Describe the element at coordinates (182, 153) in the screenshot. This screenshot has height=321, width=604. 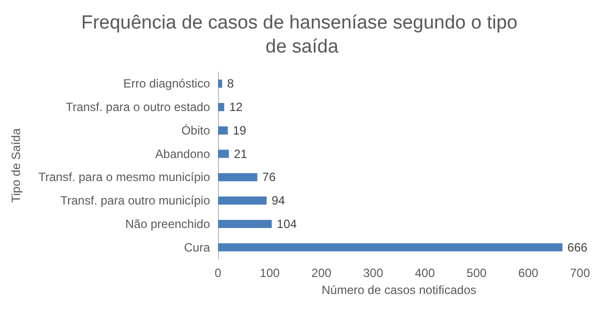
I see `y-tick-label: Abandono` at that location.